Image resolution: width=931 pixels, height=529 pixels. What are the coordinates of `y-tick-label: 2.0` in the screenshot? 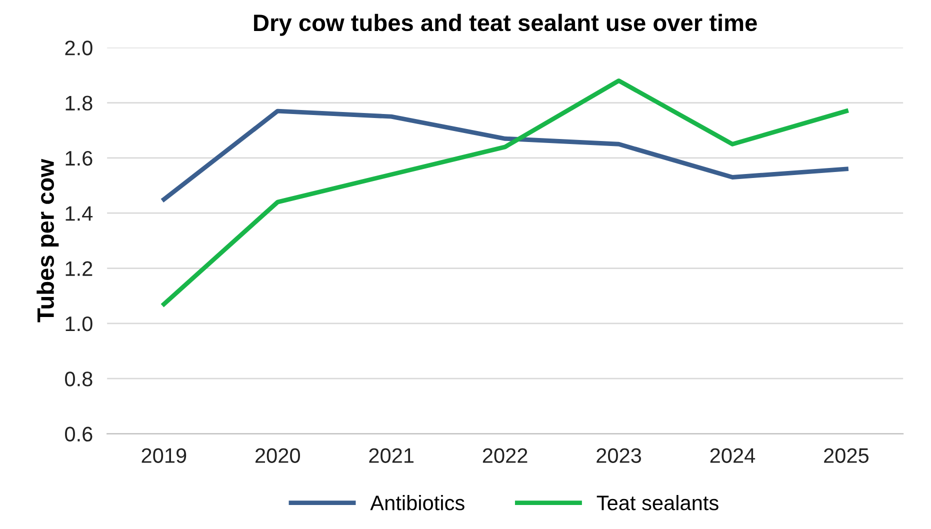 It's located at (78, 48).